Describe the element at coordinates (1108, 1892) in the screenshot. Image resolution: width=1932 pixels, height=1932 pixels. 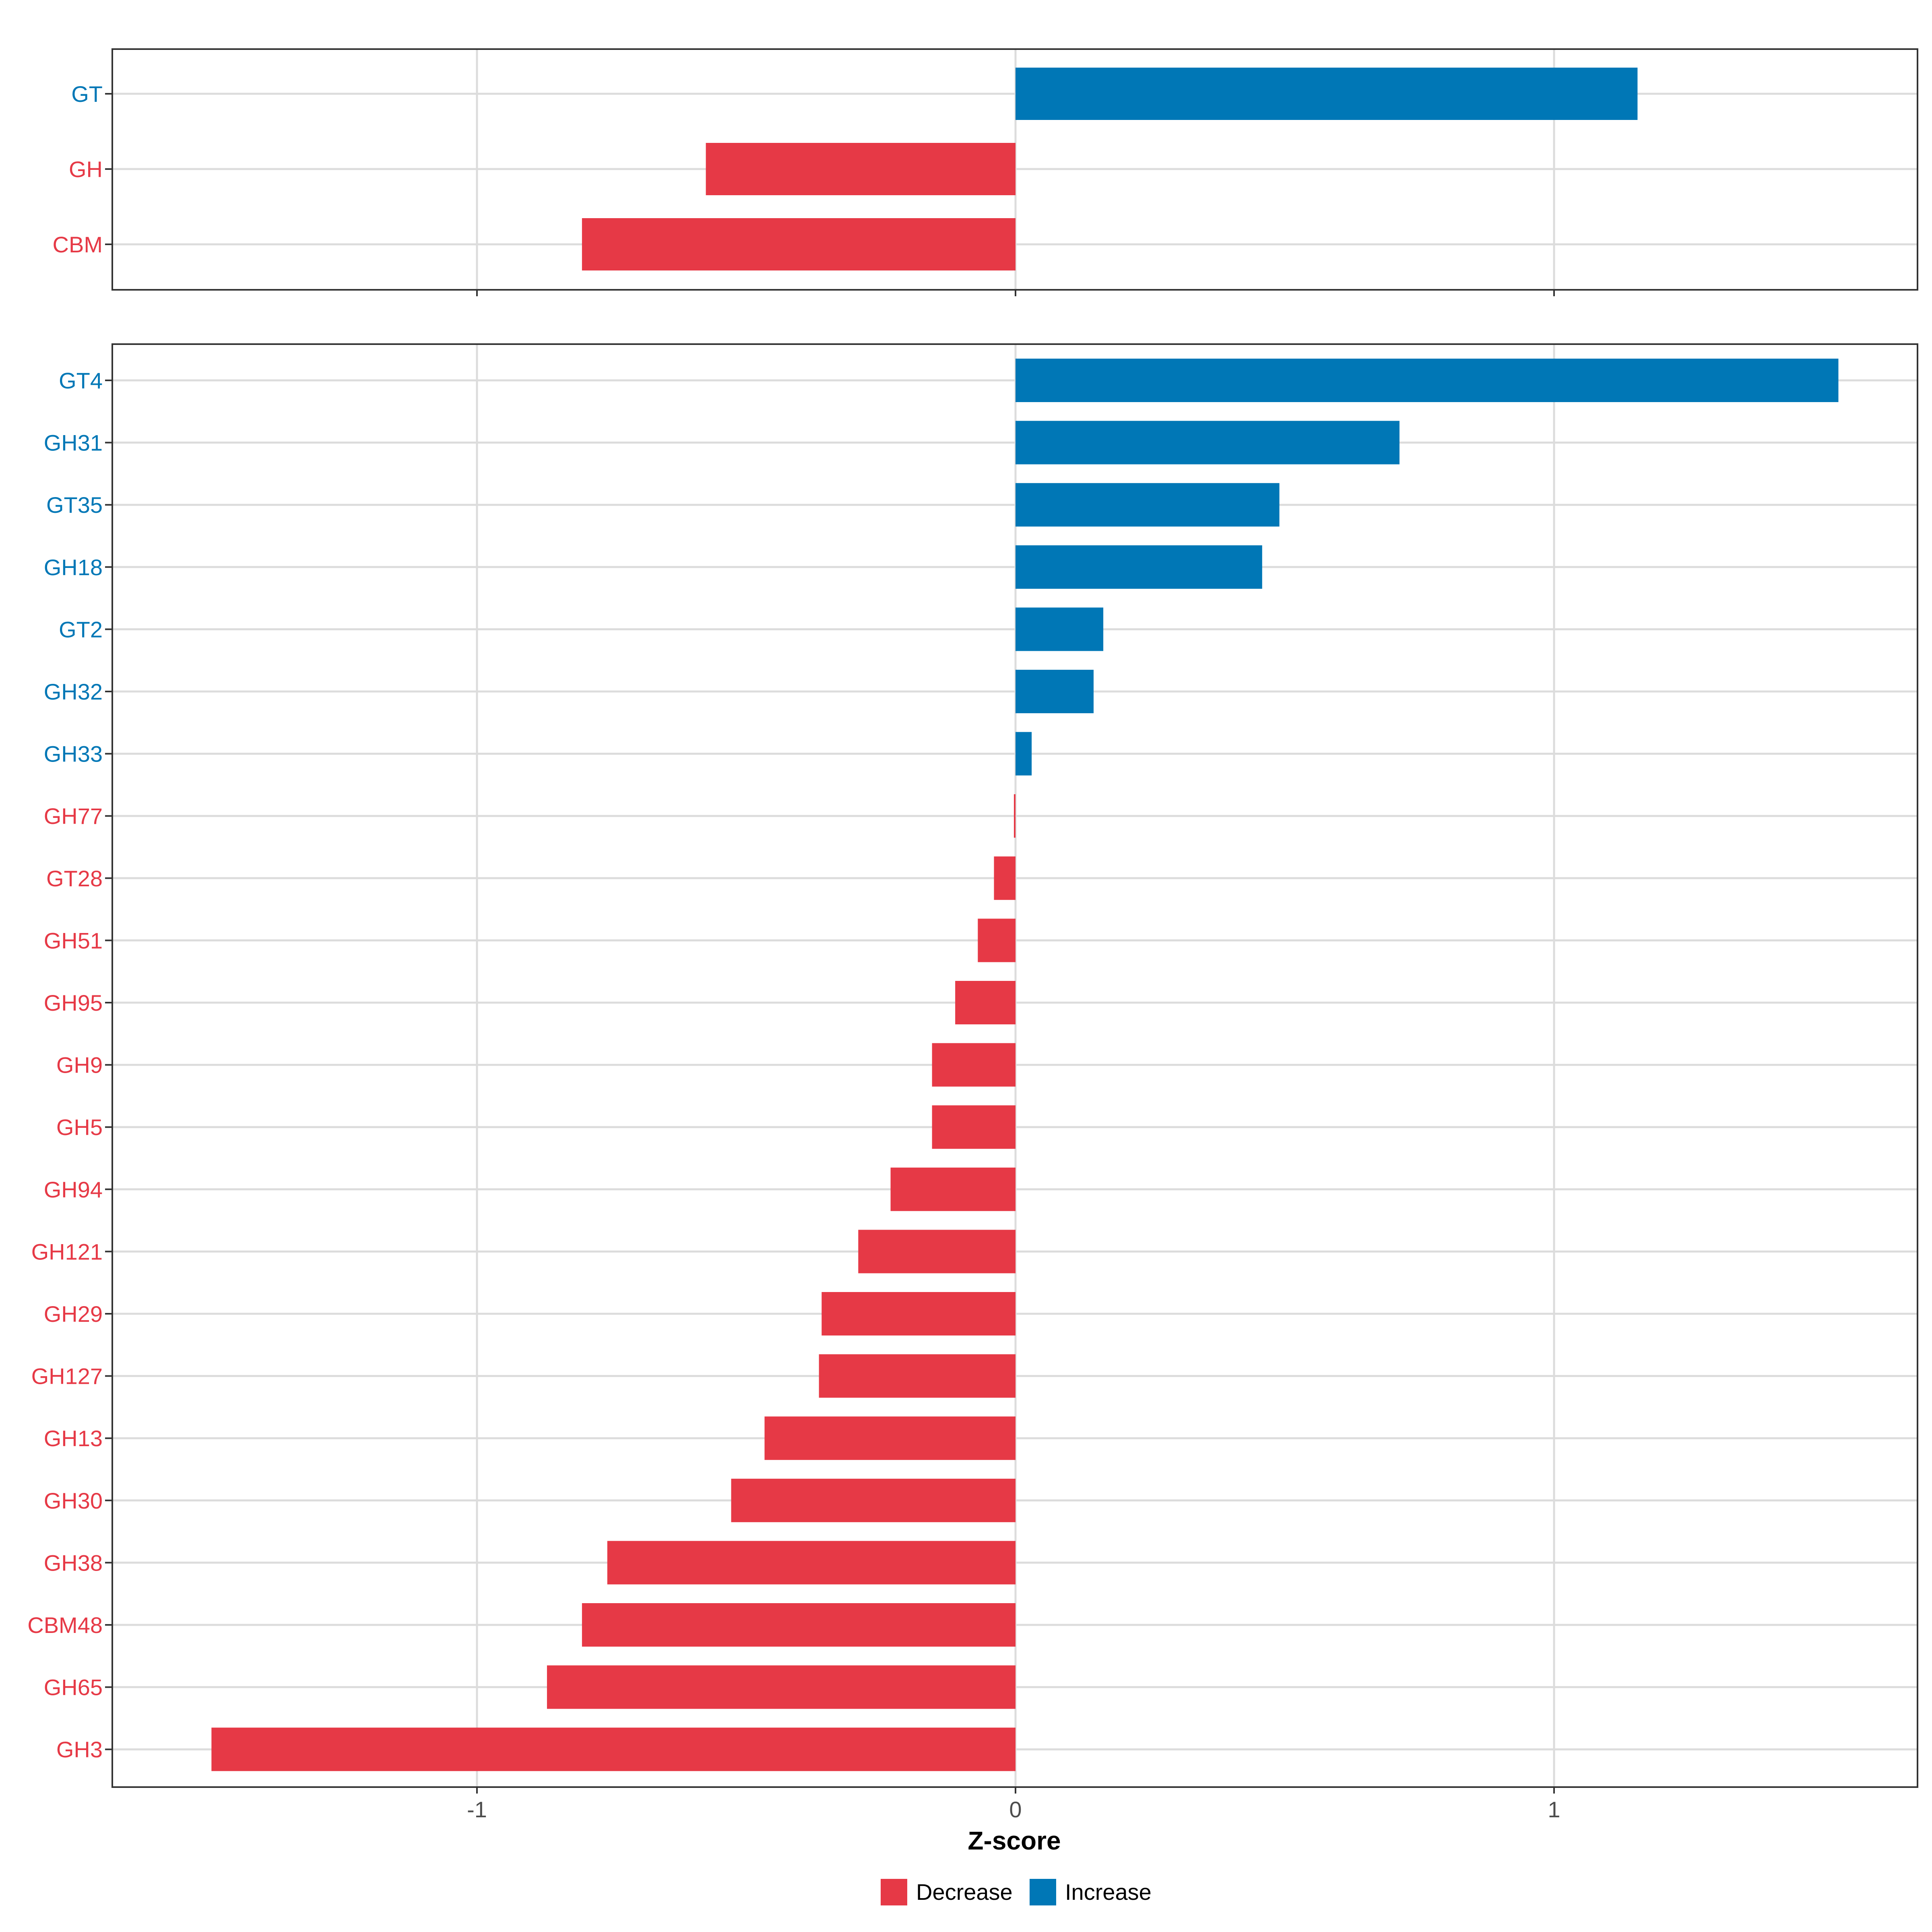
I see `legend-label-increase: Increase` at that location.